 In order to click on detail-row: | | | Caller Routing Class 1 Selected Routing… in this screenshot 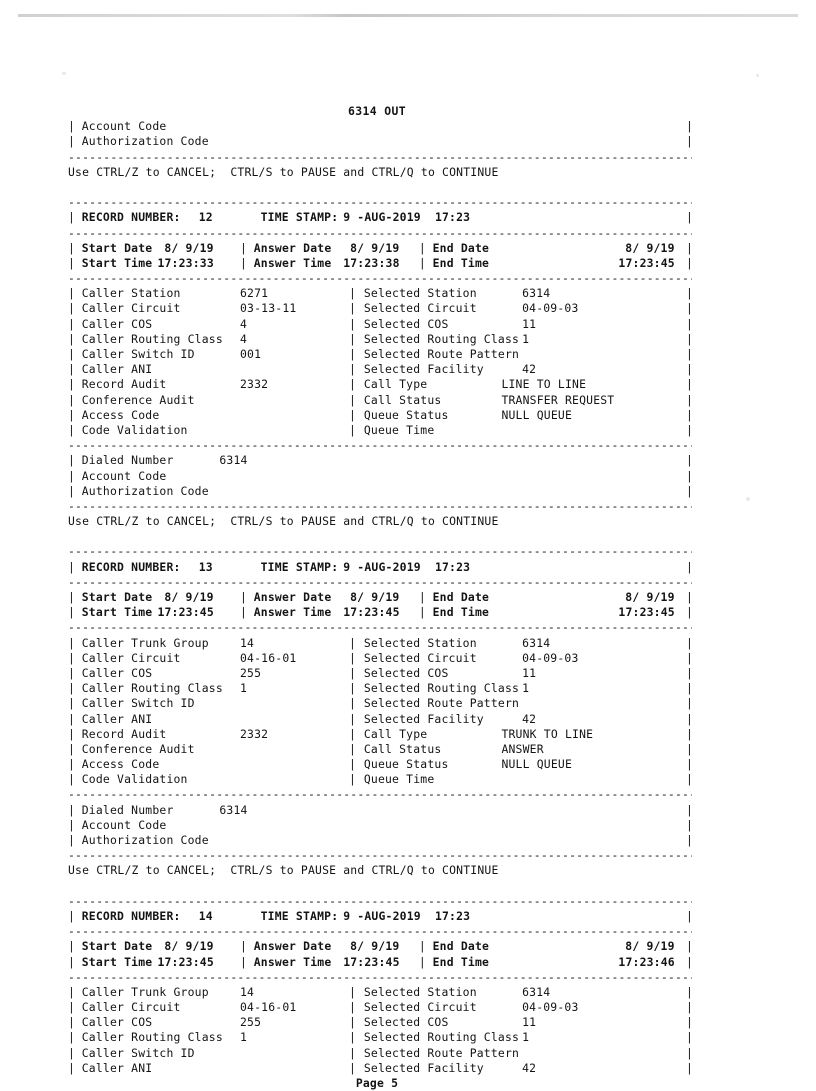, I will do `click(380, 688)`.